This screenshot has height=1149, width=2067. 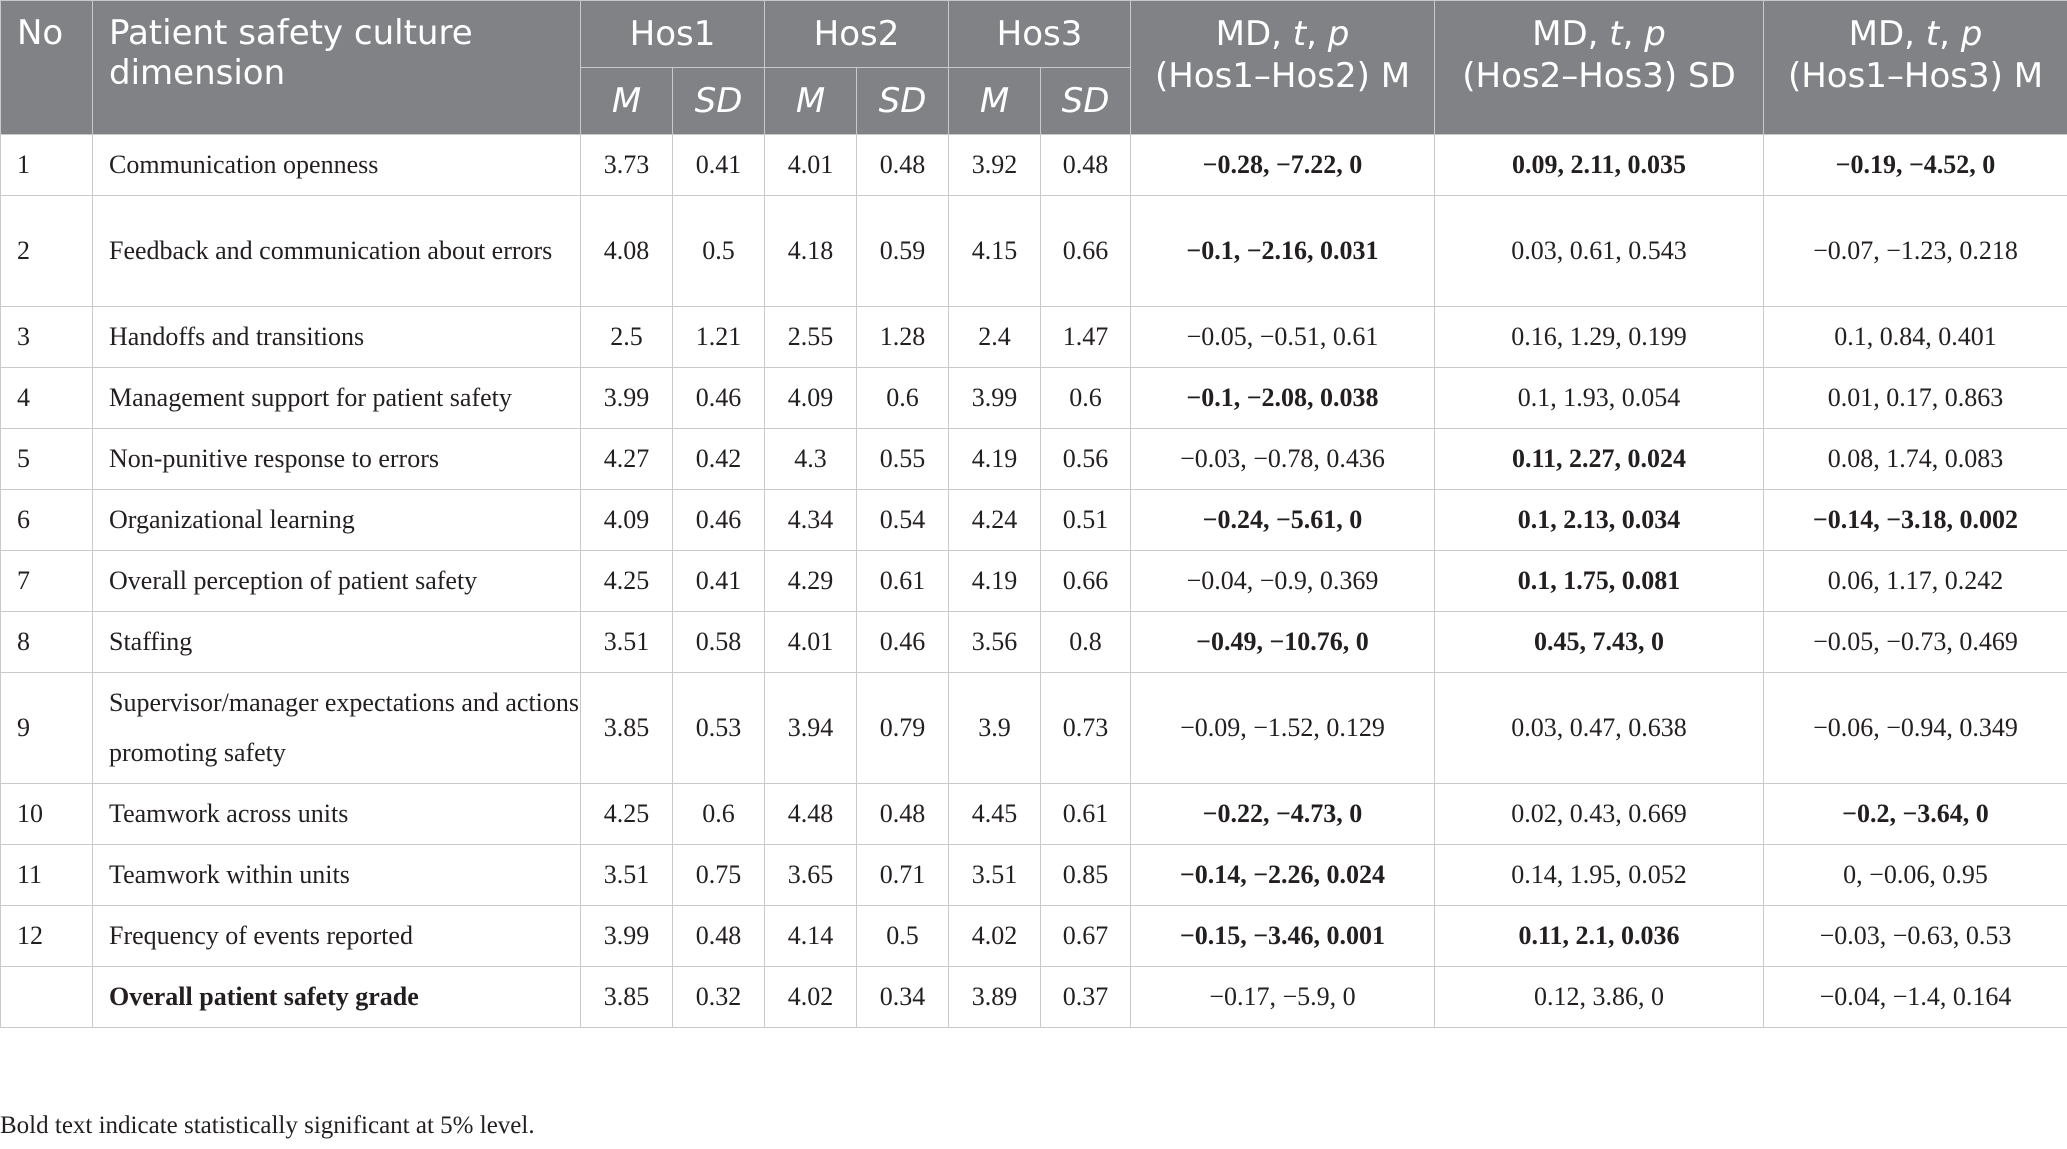 What do you see at coordinates (1085, 642) in the screenshot?
I see `cell-hos3-sd: 0.8` at bounding box center [1085, 642].